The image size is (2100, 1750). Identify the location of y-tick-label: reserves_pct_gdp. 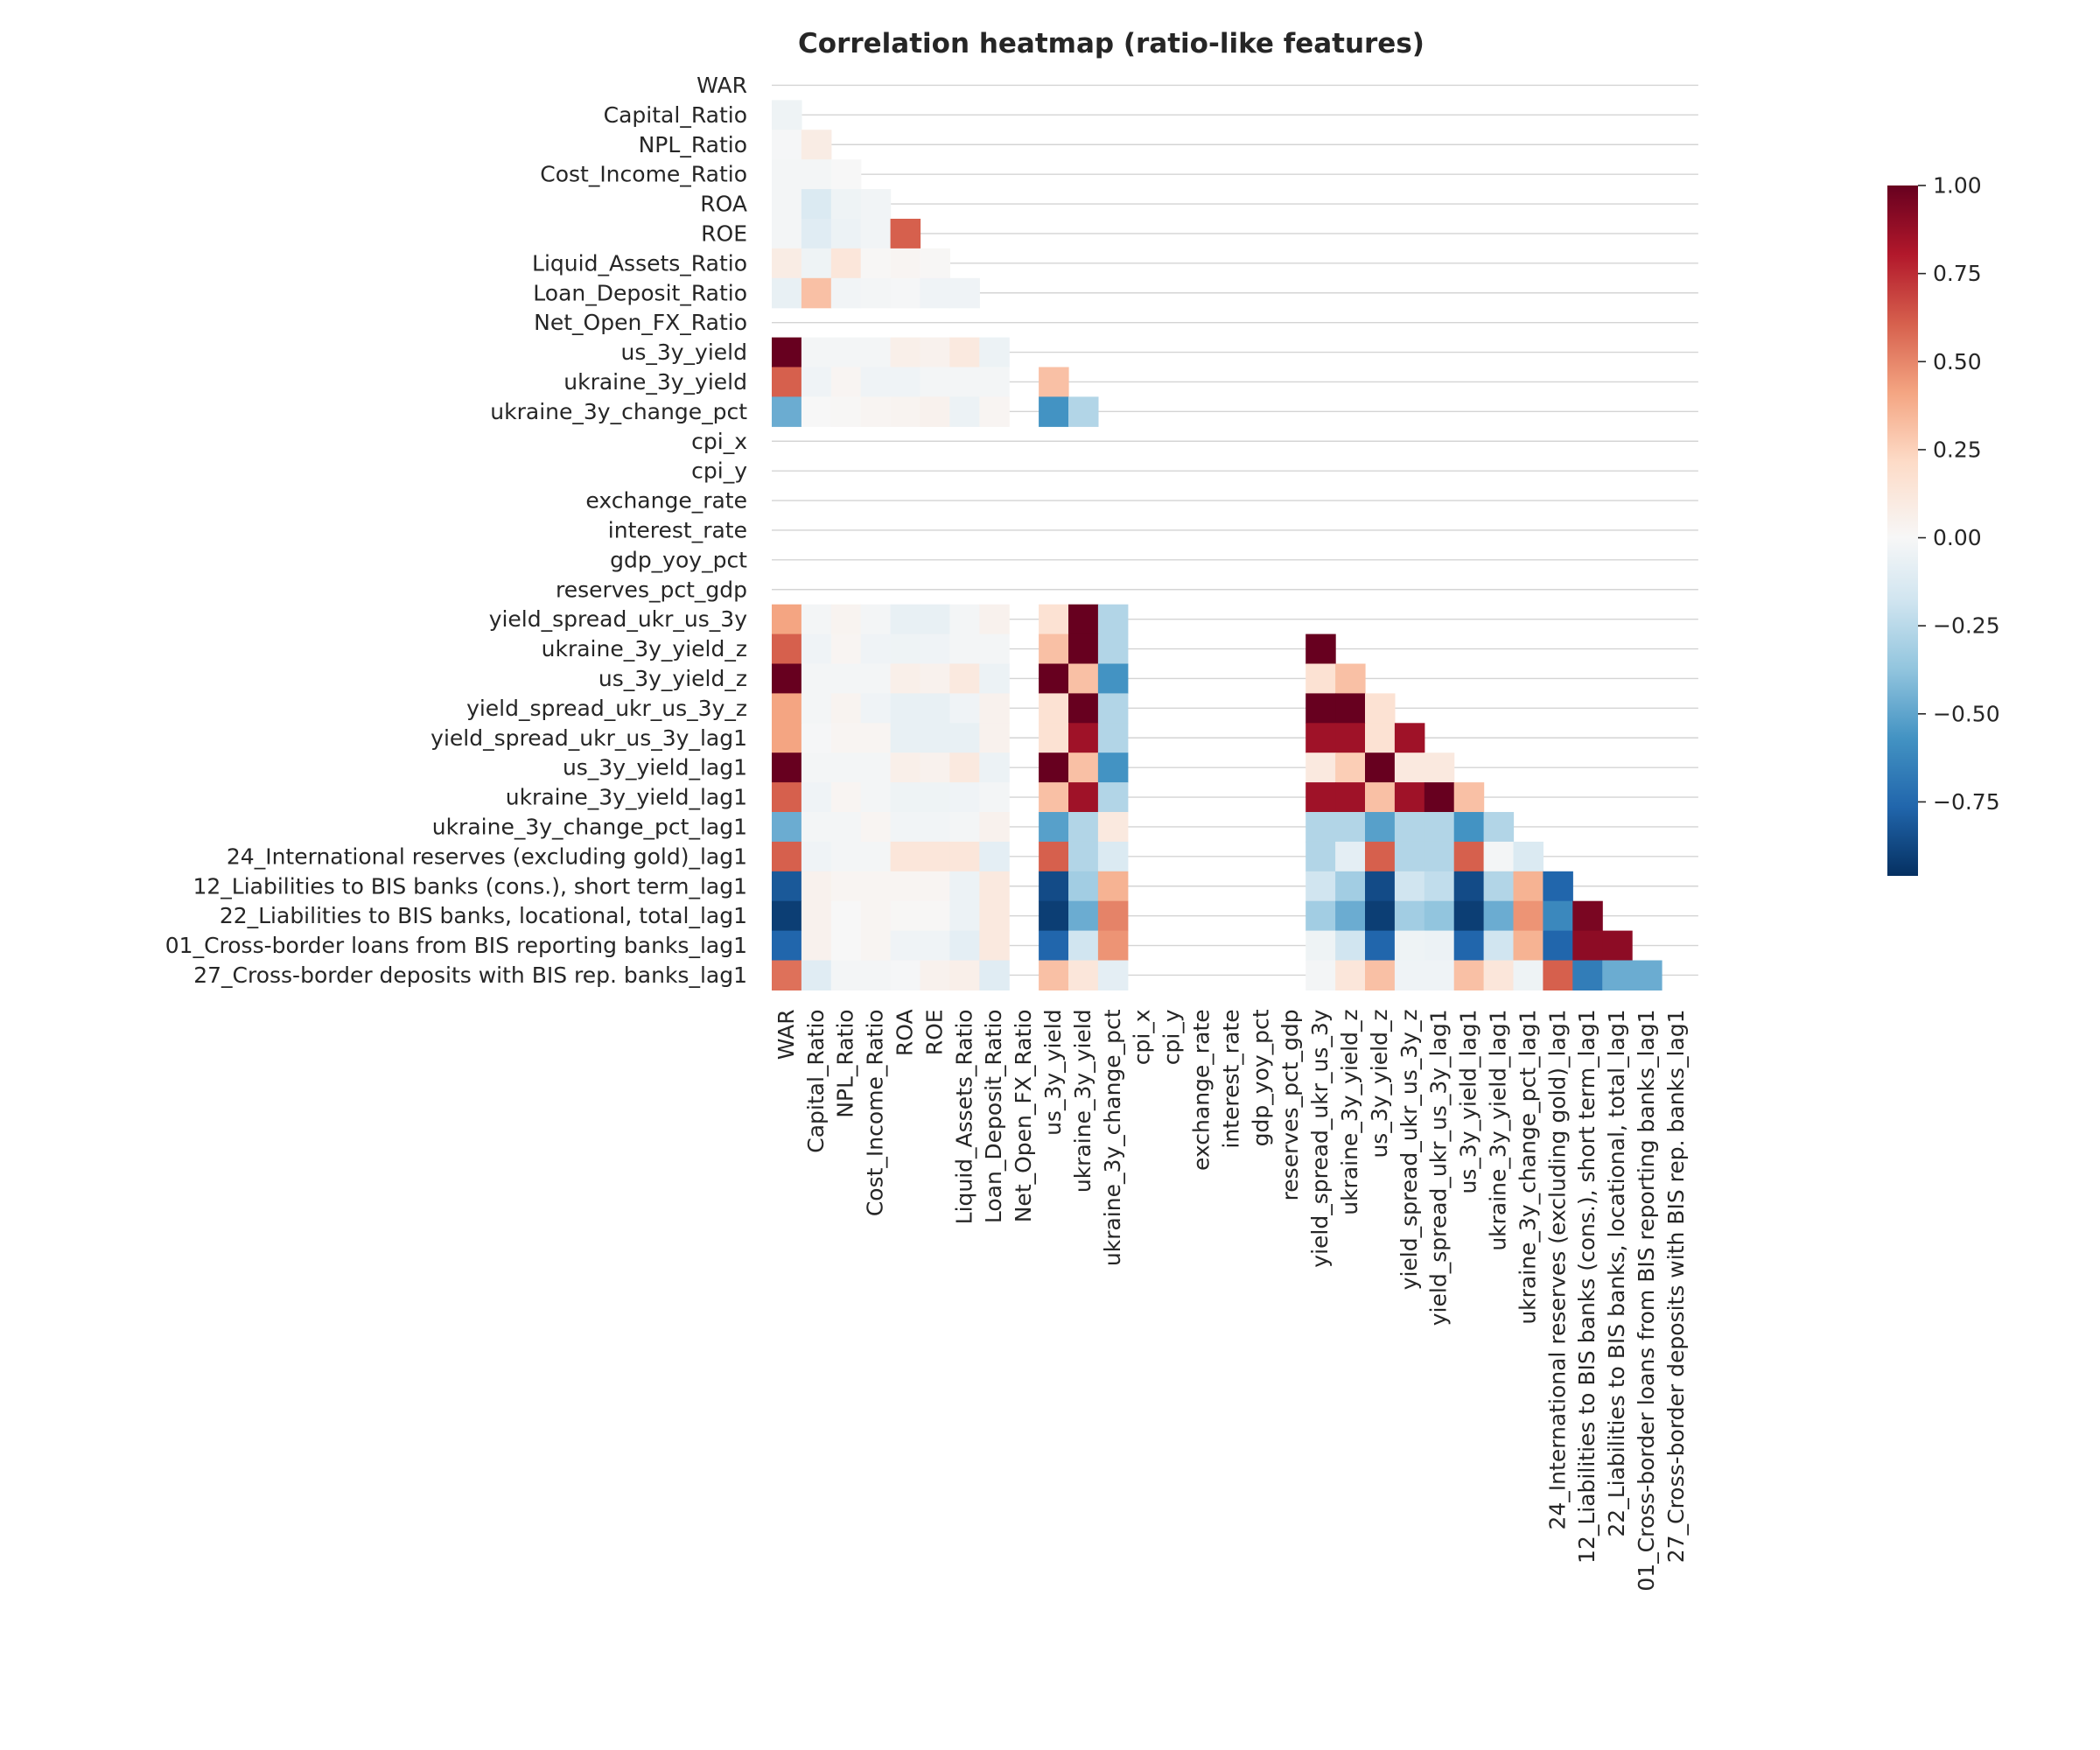
(651, 589).